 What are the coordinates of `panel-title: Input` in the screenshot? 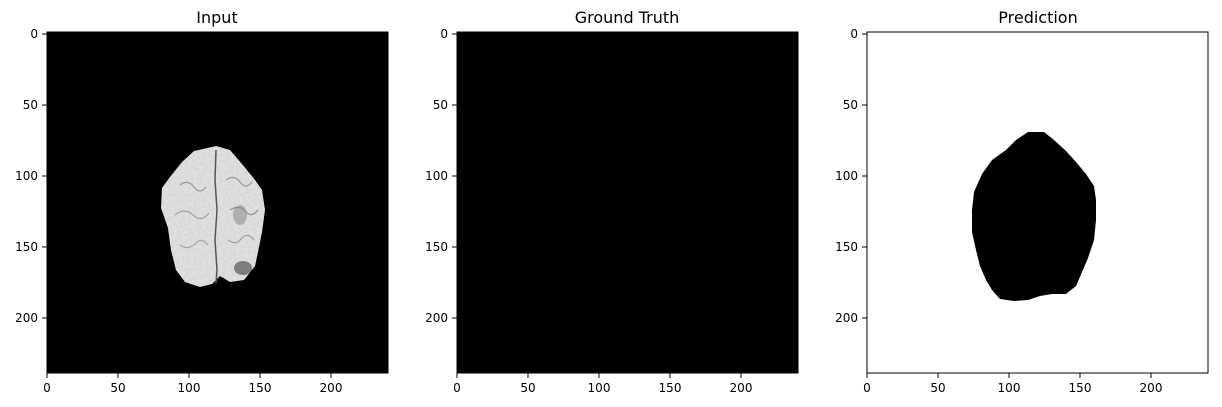 It's located at (216, 17).